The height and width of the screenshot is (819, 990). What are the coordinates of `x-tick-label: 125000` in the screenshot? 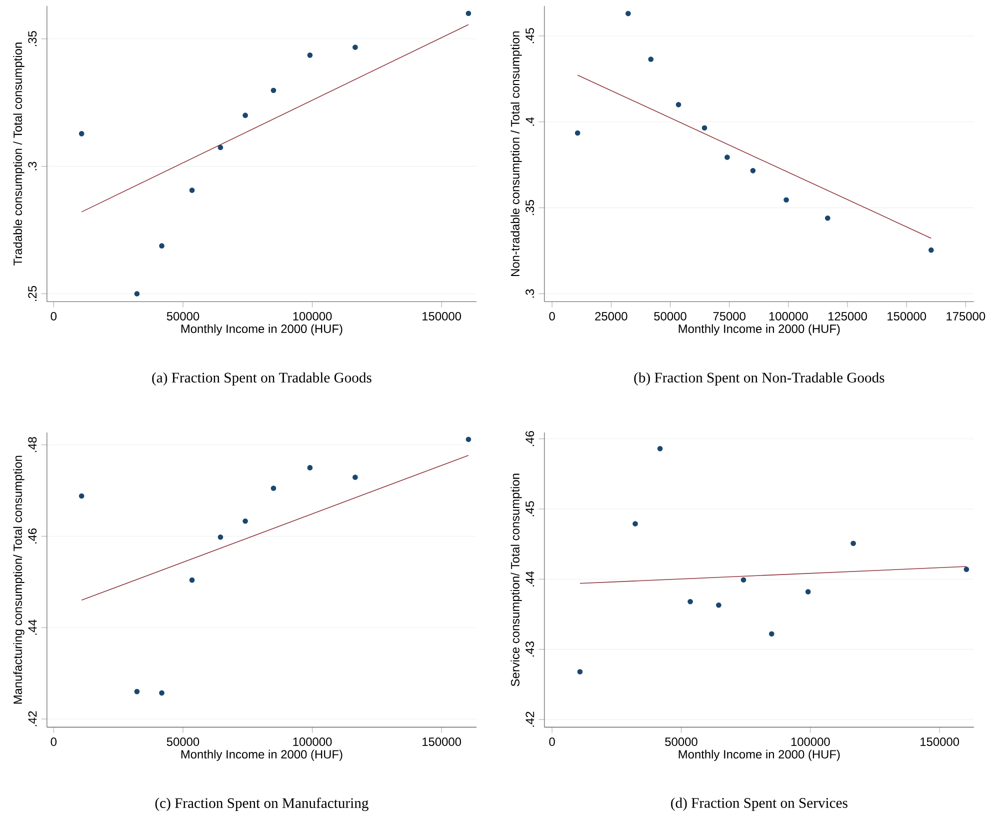 It's located at (847, 316).